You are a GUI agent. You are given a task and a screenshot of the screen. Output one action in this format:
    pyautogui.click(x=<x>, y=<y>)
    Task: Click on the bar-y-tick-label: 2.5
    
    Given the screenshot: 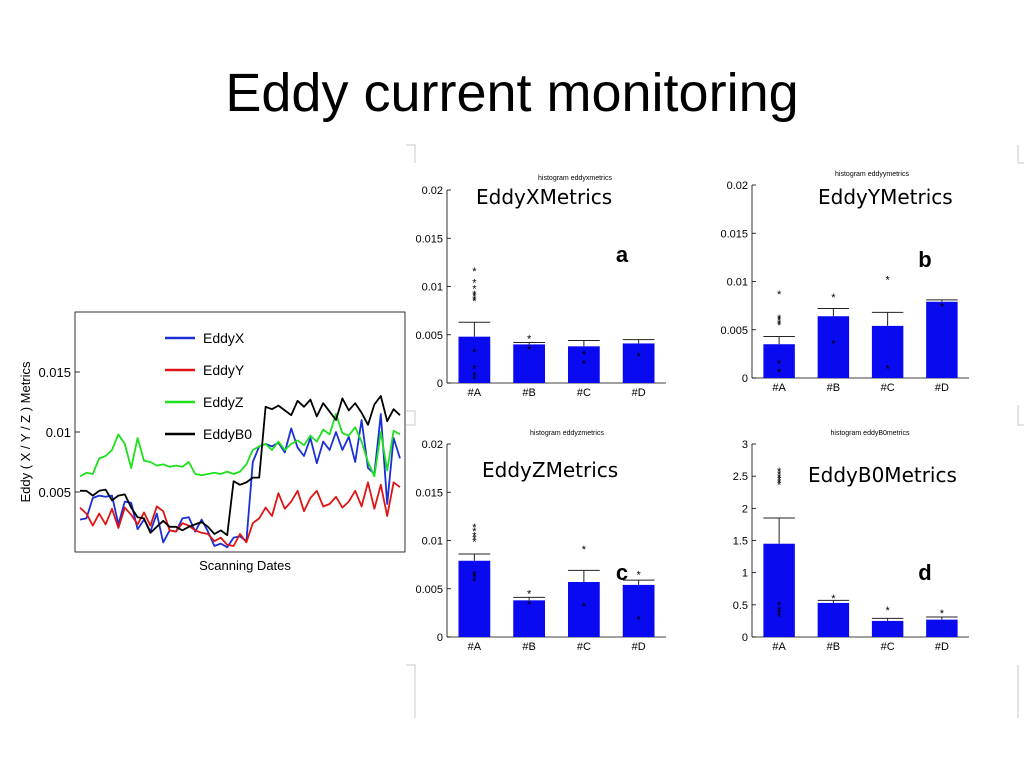 What is the action you would take?
    pyautogui.click(x=740, y=477)
    